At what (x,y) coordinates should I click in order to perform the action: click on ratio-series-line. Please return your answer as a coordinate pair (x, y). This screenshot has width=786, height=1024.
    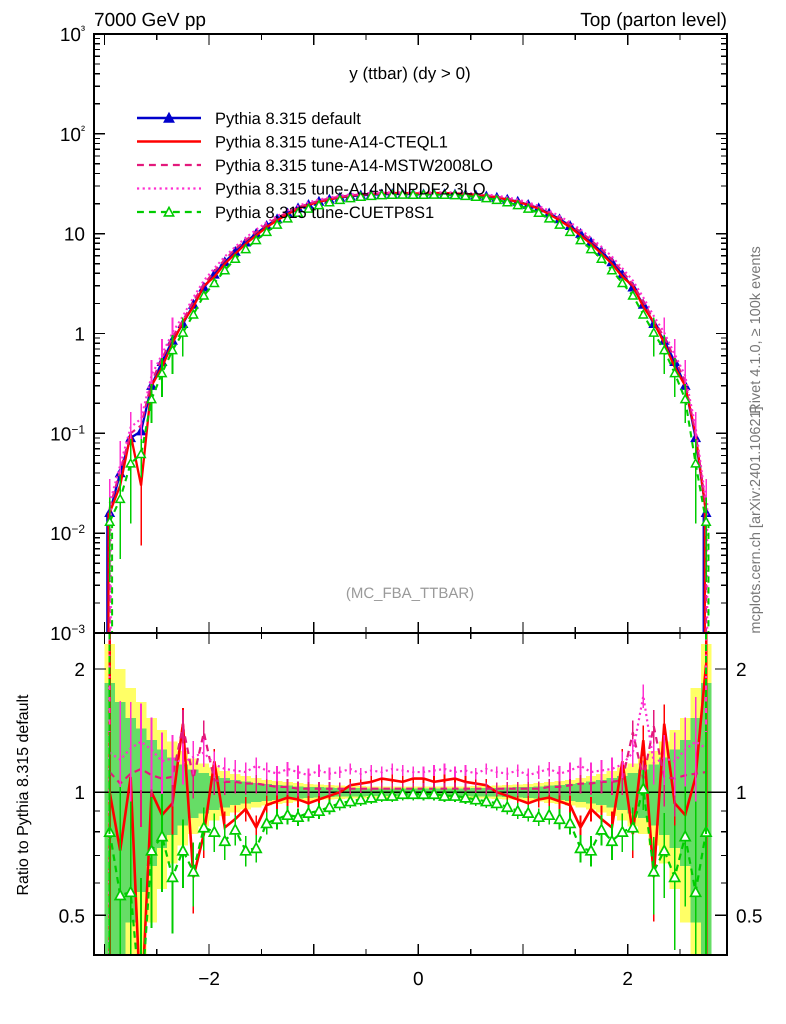
    Looking at the image, I should click on (408, 871).